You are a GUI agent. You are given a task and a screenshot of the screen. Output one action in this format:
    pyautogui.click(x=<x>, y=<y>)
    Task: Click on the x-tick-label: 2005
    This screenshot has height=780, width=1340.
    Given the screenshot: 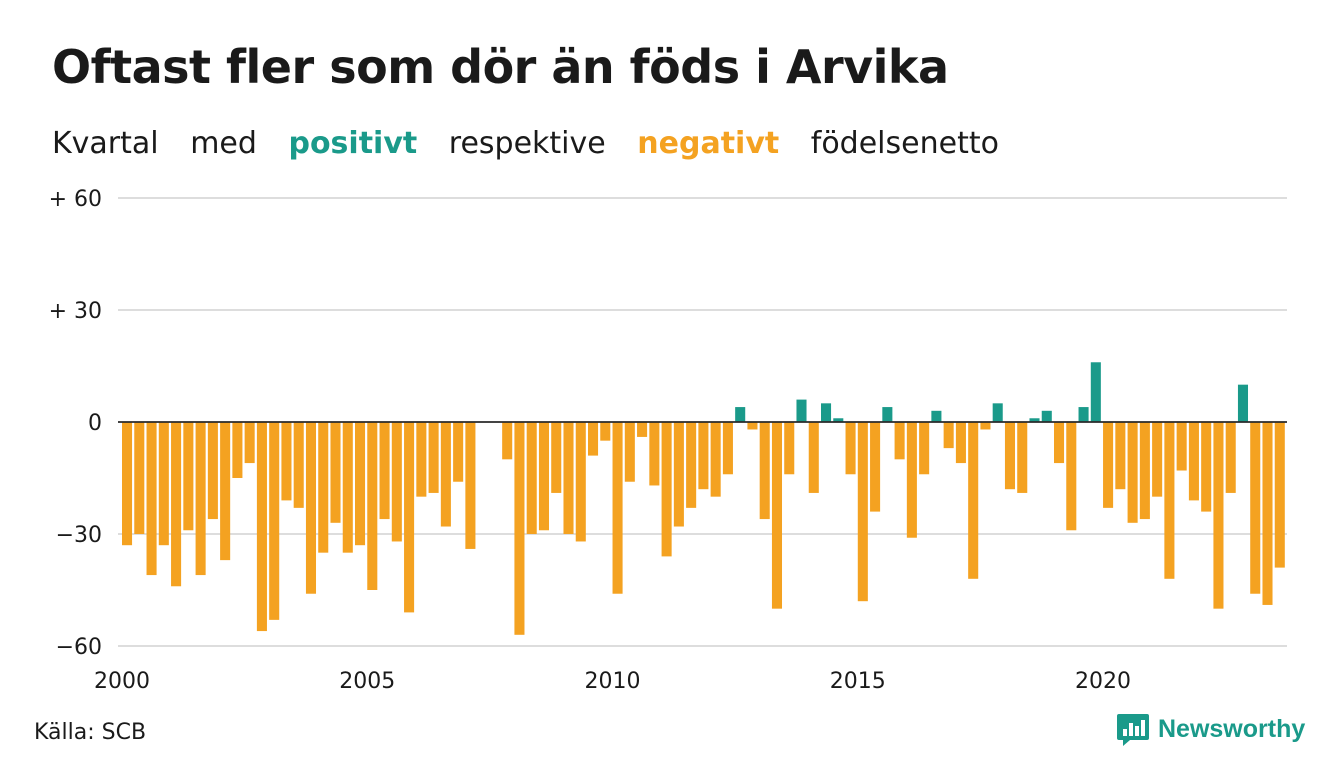 What is the action you would take?
    pyautogui.click(x=367, y=681)
    